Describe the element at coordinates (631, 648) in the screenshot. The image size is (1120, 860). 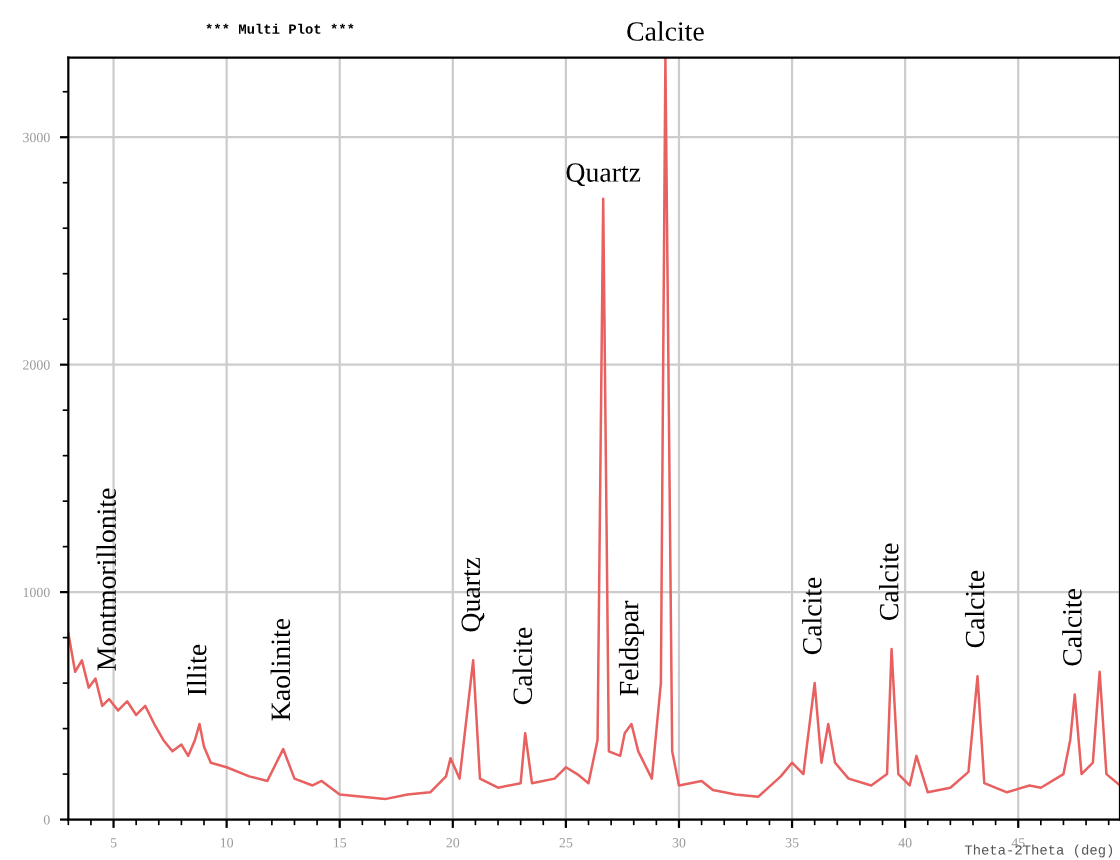
I see `annotation: Feldspar` at that location.